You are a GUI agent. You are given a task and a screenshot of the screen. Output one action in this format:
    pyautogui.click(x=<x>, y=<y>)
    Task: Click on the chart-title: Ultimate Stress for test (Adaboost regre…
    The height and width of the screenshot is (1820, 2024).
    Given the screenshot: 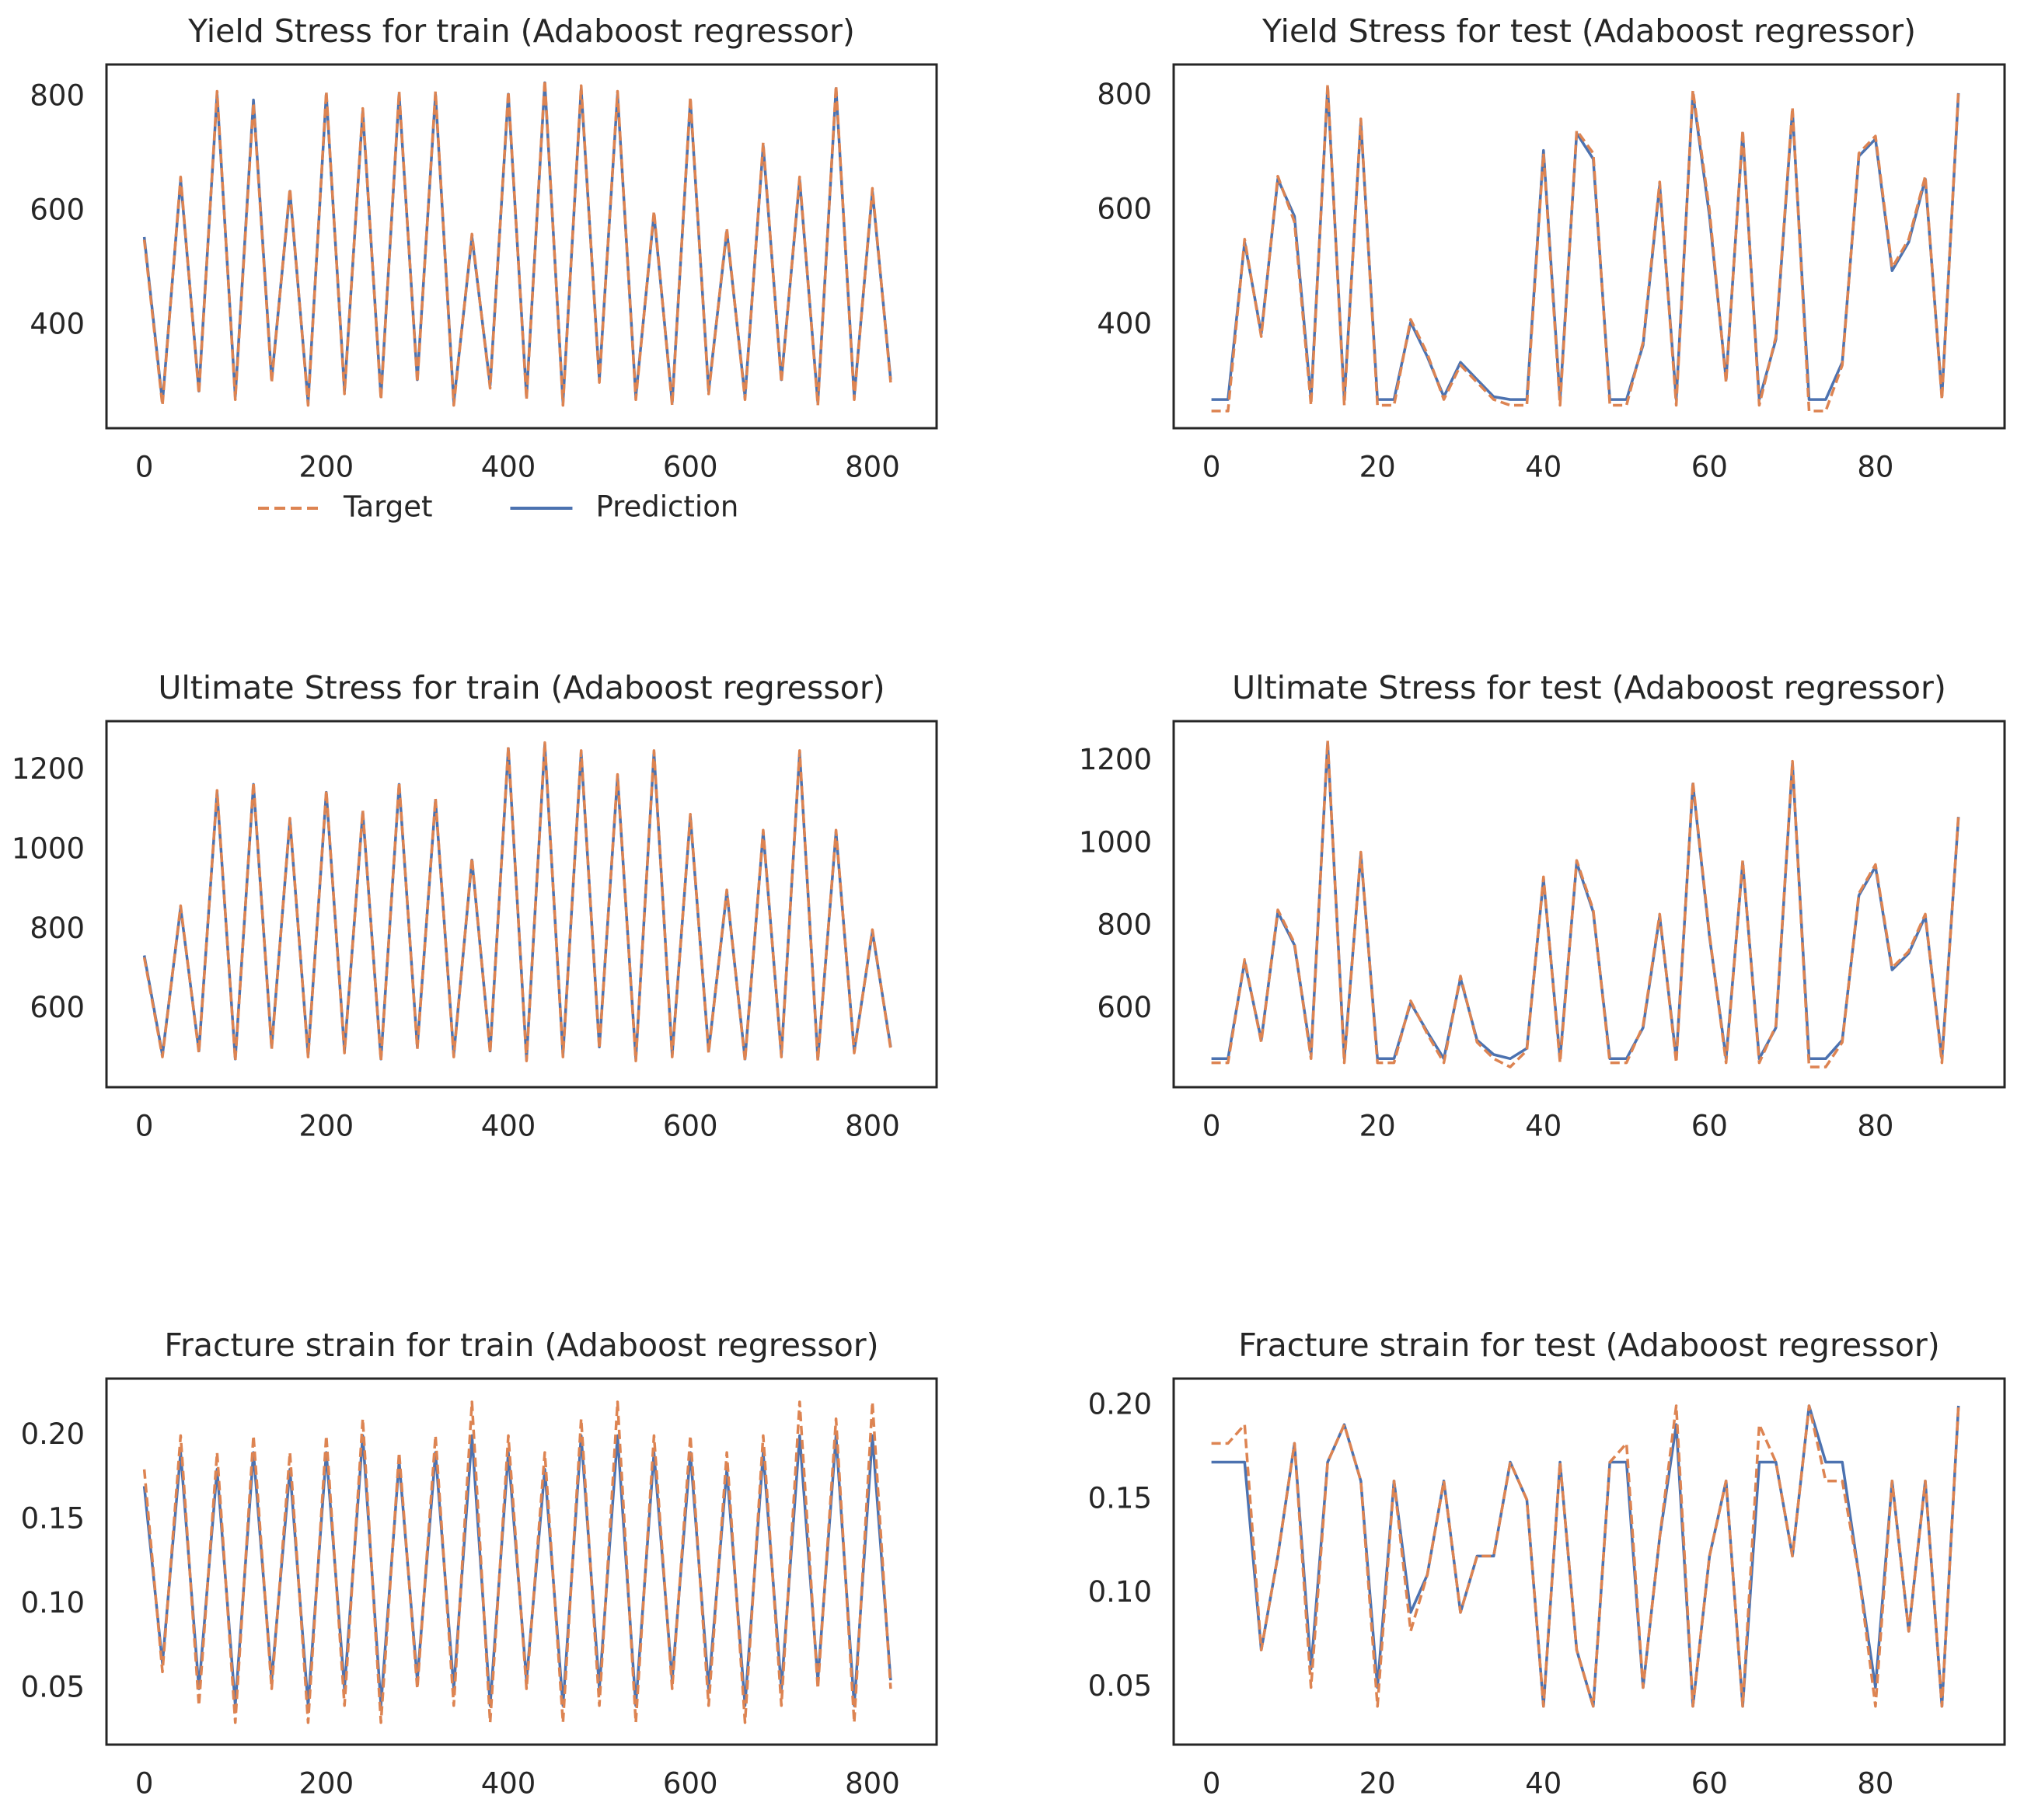 What is the action you would take?
    pyautogui.click(x=1589, y=687)
    